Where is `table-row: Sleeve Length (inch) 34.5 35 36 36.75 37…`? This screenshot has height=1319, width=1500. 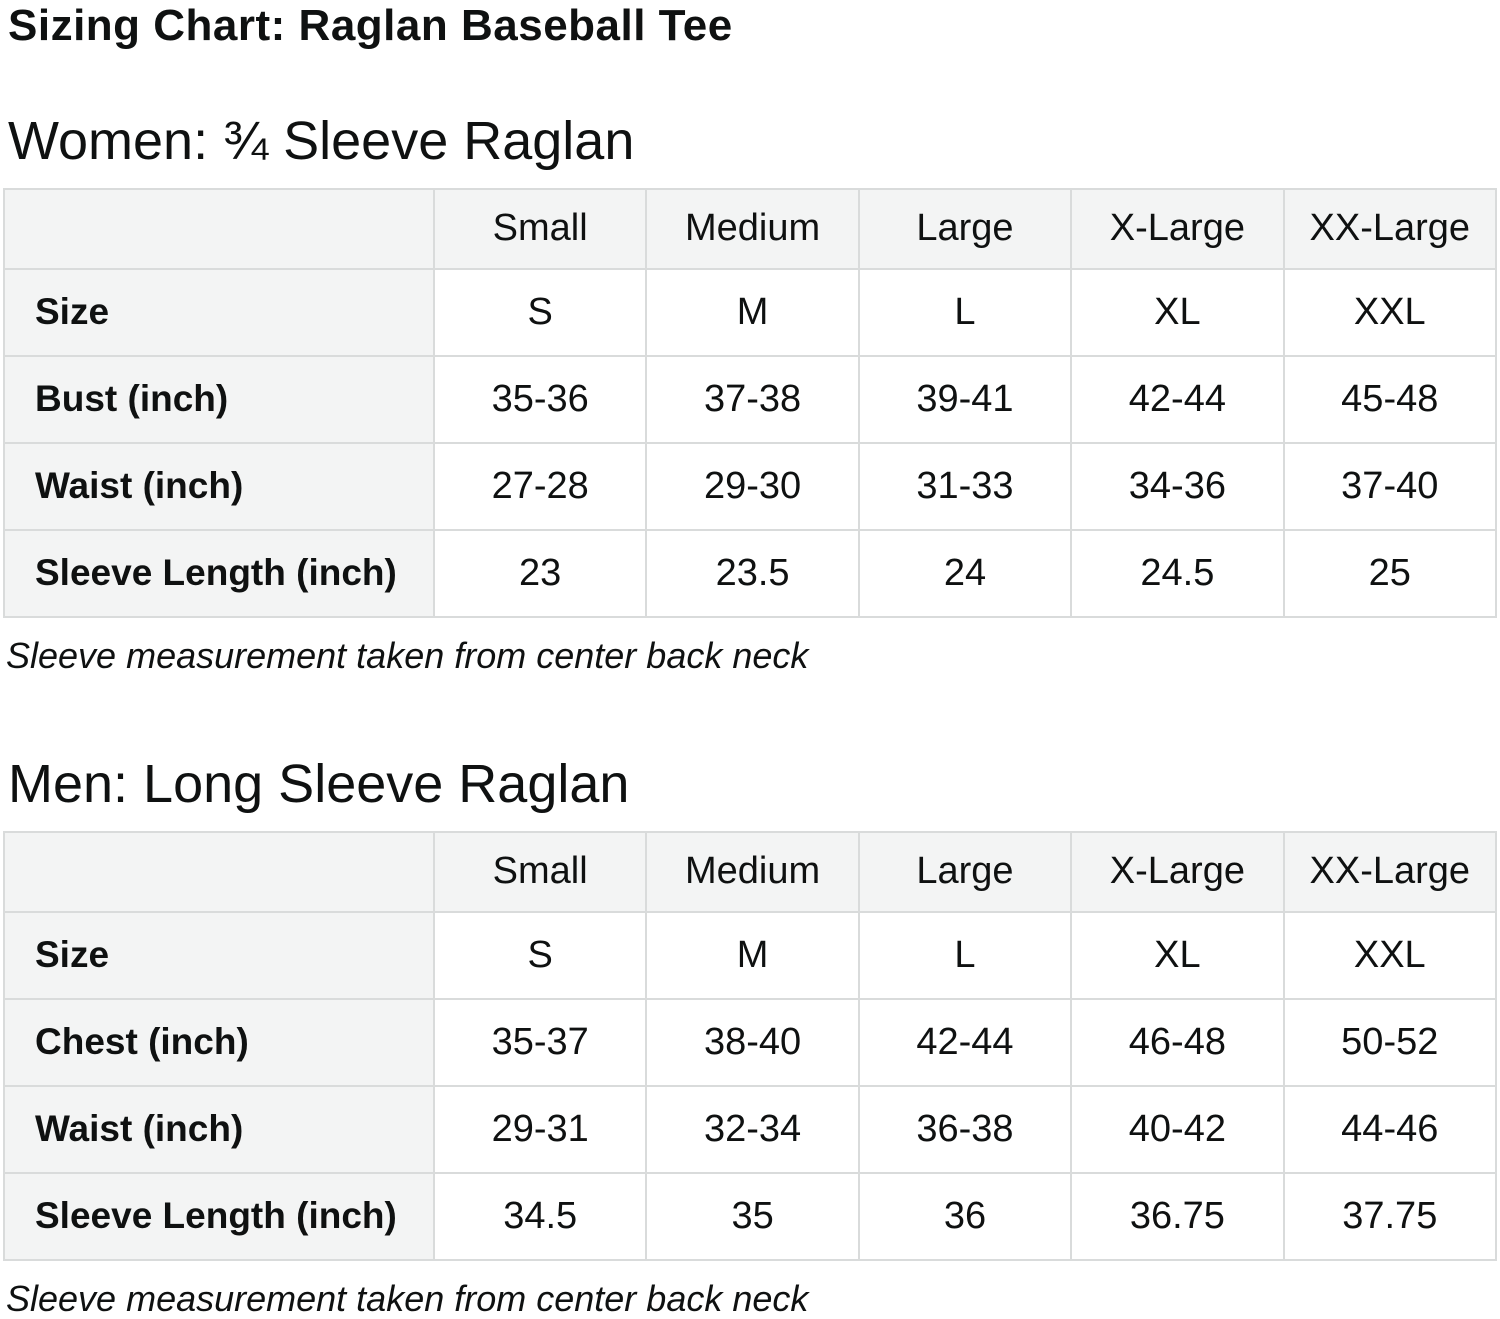 table-row: Sleeve Length (inch) 34.5 35 36 36.75 37… is located at coordinates (750, 1216).